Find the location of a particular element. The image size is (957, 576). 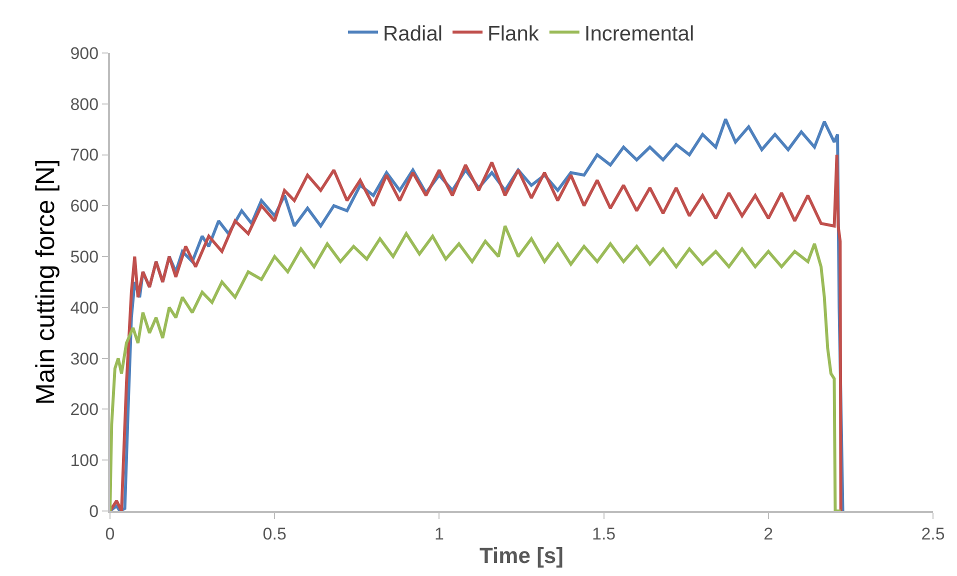

y-tick-label: 400 is located at coordinates (84, 308).